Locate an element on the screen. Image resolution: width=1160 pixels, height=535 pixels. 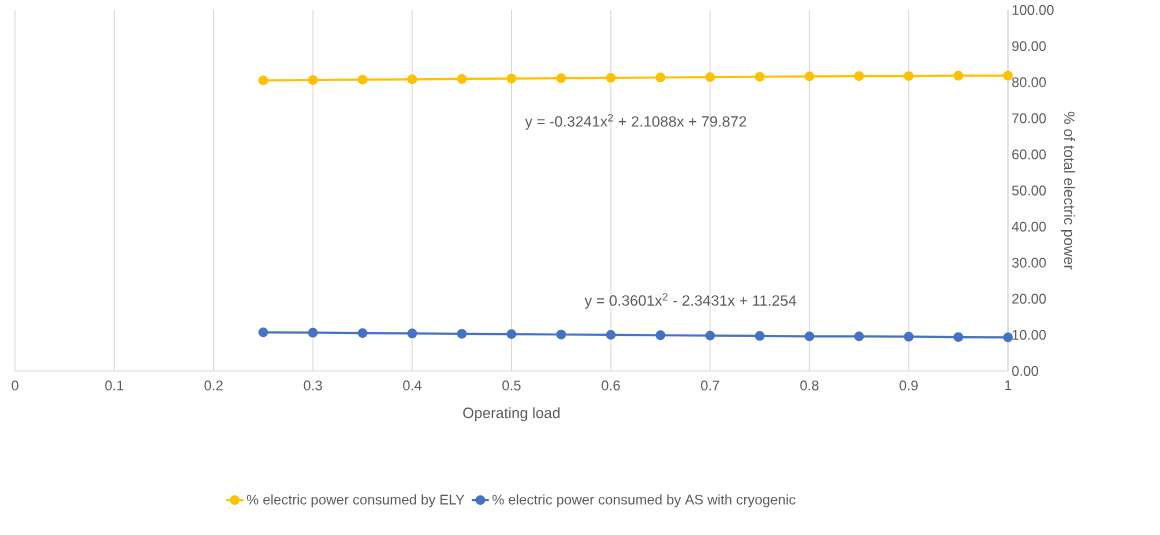
annotation: y = 0.3601x$^{2}$ - 2.3431x + 11.254 is located at coordinates (690, 301).